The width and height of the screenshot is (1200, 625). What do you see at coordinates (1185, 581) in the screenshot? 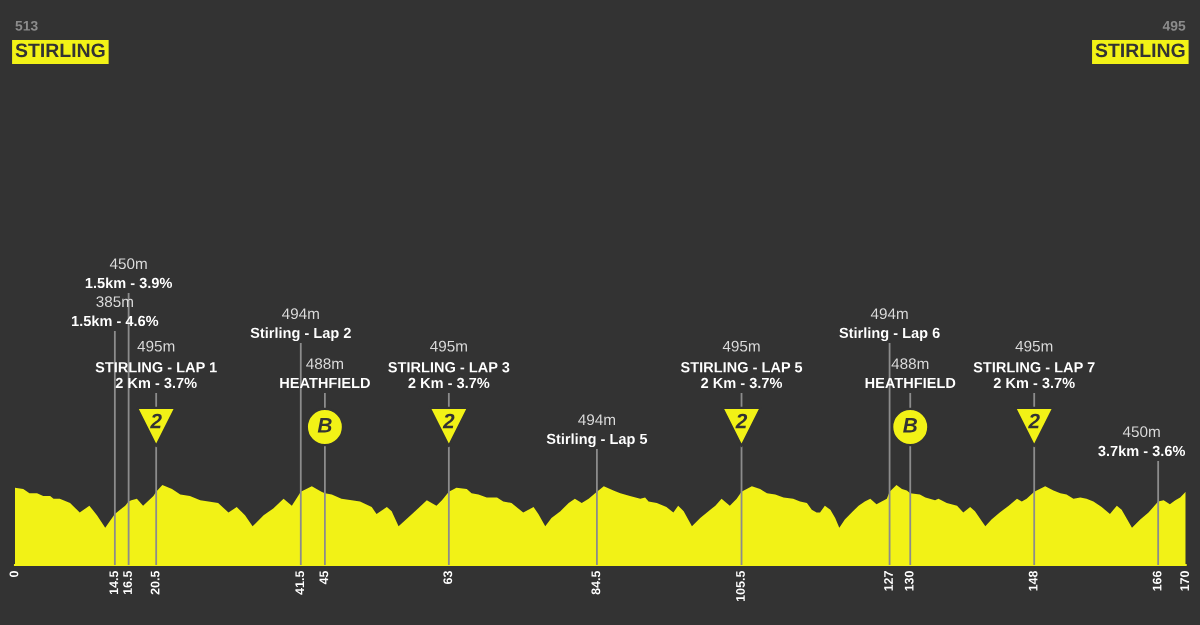
I see `x-tick-label: 170` at bounding box center [1185, 581].